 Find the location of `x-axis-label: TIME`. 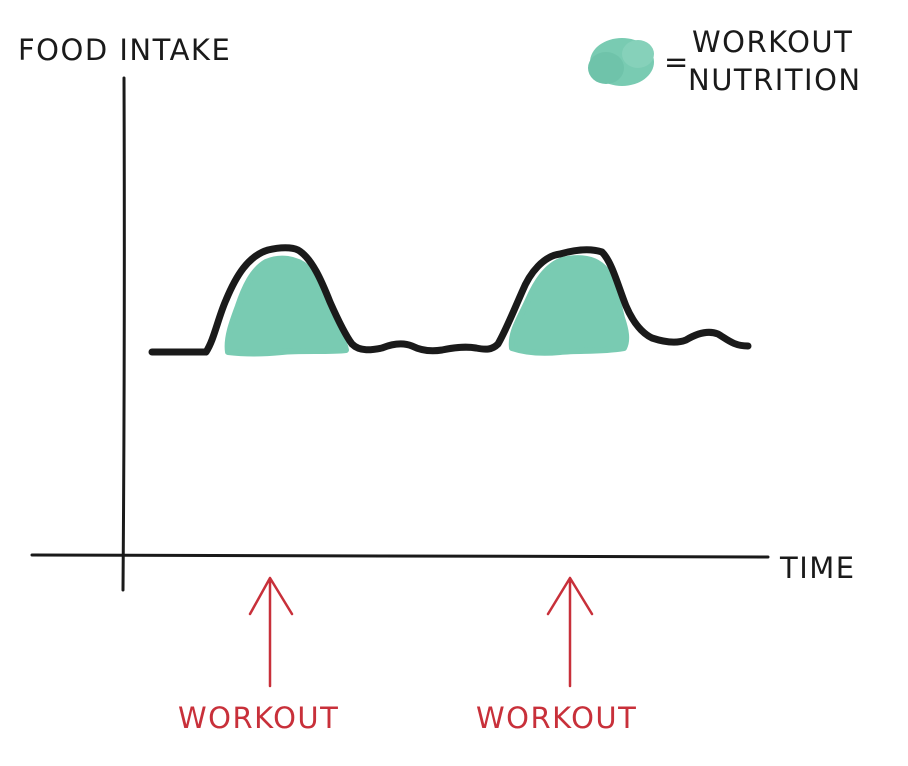

x-axis-label: TIME is located at coordinates (817, 568).